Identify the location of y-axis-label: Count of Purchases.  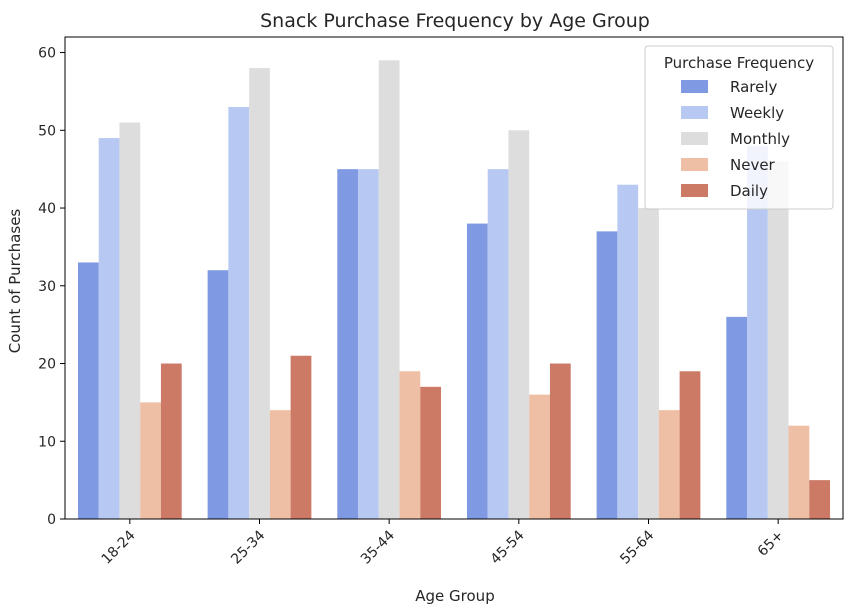
(15, 281).